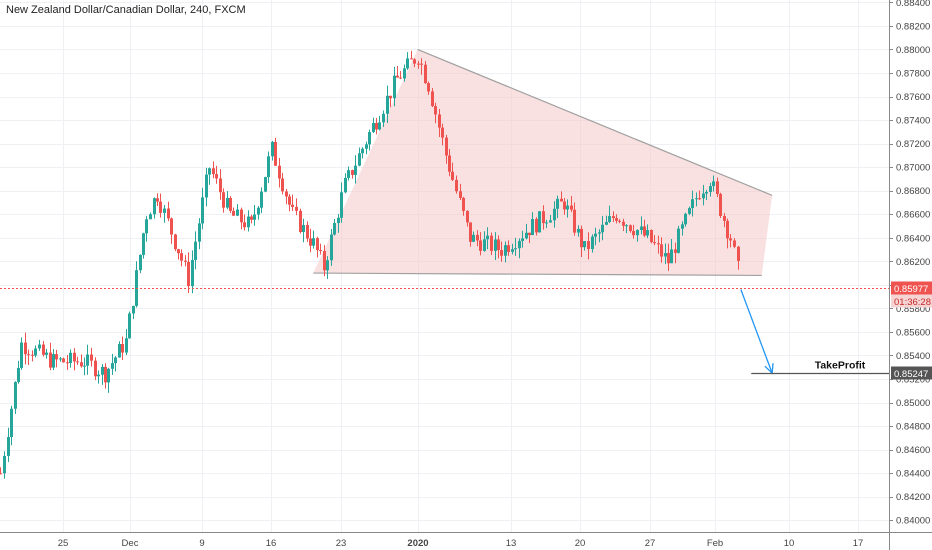 This screenshot has height=550, width=932. Describe the element at coordinates (913, 97) in the screenshot. I see `y-tick-label: 0.87600` at that location.